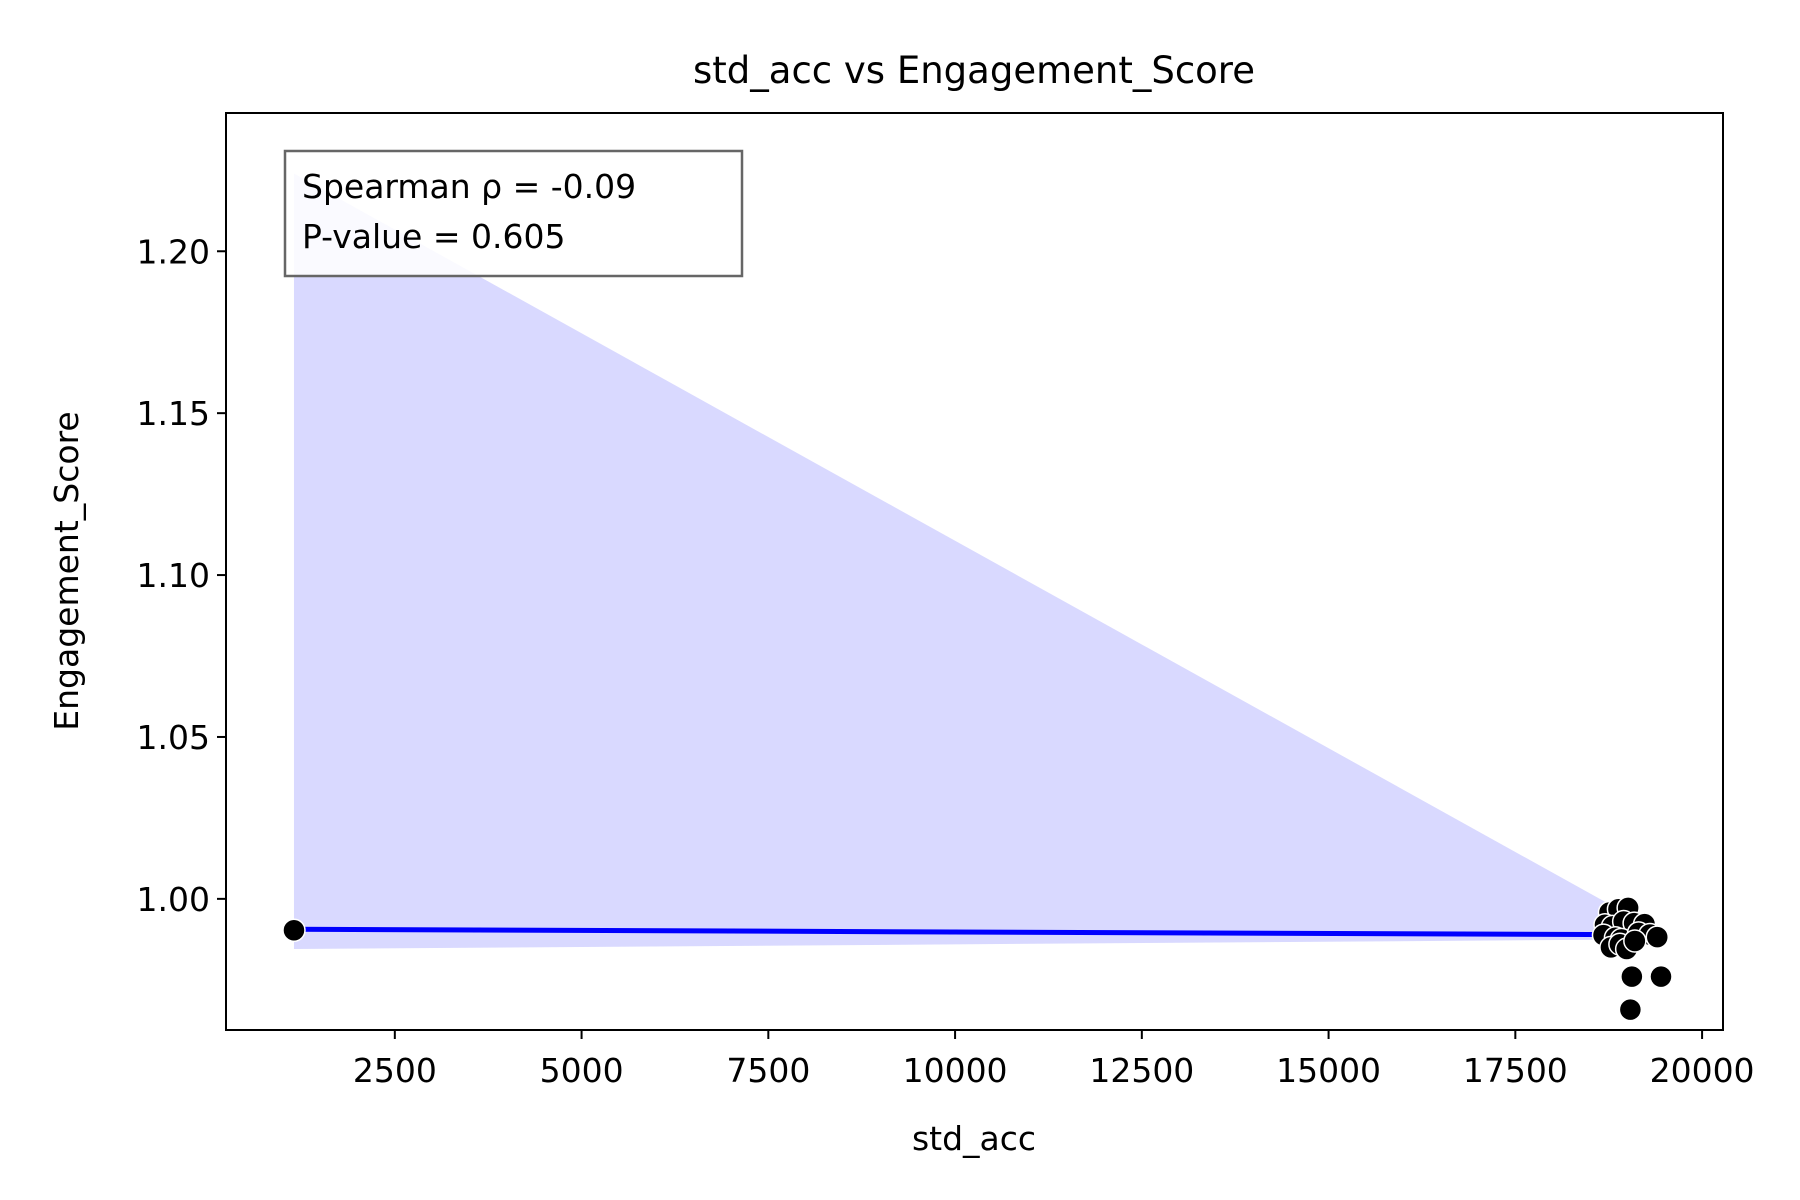 Image resolution: width=1800 pixels, height=1200 pixels. Describe the element at coordinates (1515, 1070) in the screenshot. I see `x-tick-label: 17500` at that location.